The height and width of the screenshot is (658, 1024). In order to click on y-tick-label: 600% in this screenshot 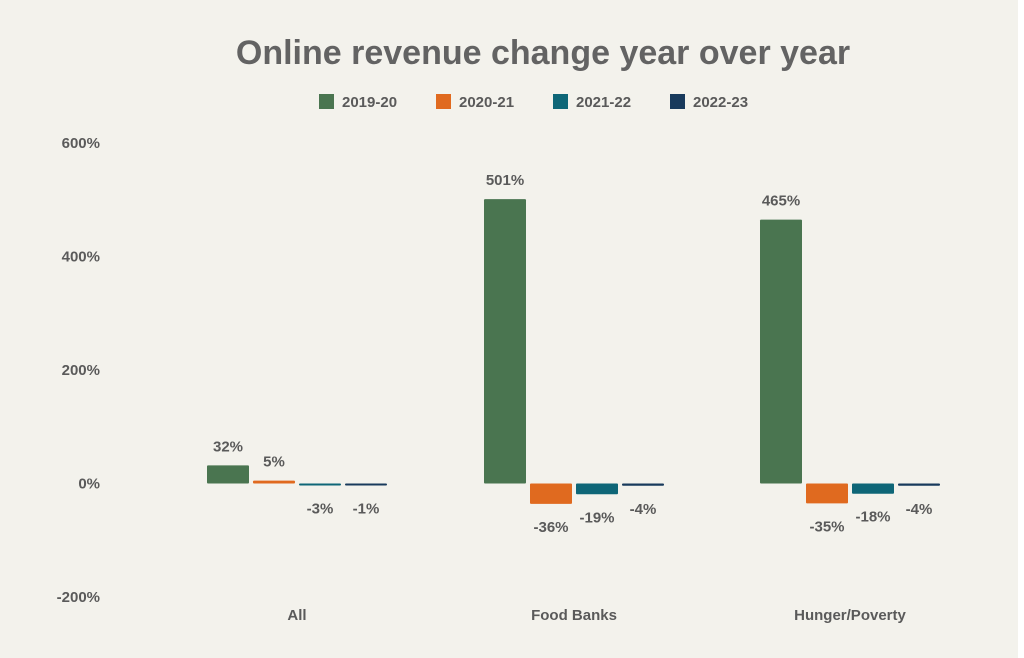, I will do `click(81, 143)`.